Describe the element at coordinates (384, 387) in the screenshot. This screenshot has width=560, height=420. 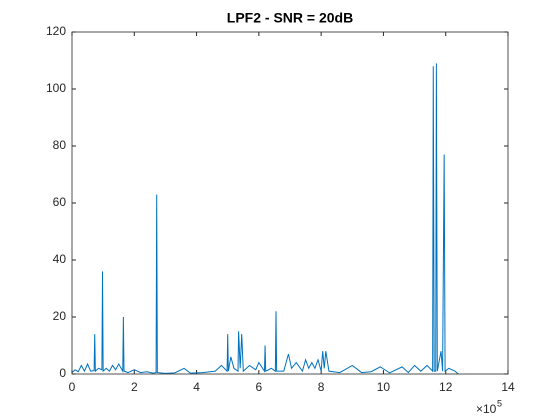
I see `x-tick-label: 10` at that location.